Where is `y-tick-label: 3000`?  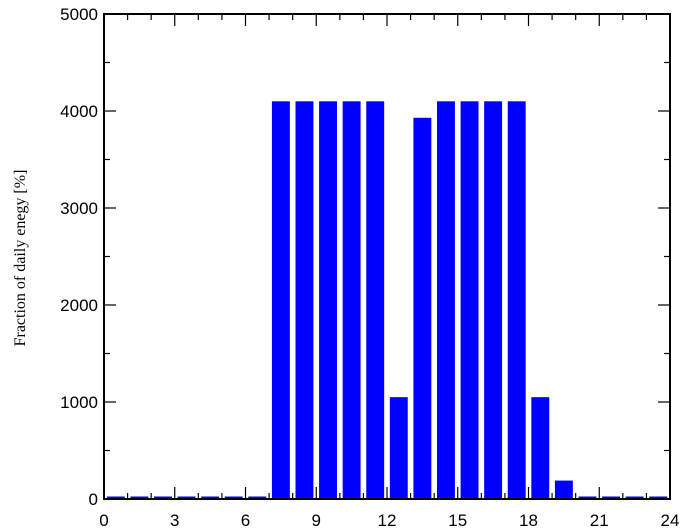
y-tick-label: 3000 is located at coordinates (79, 208).